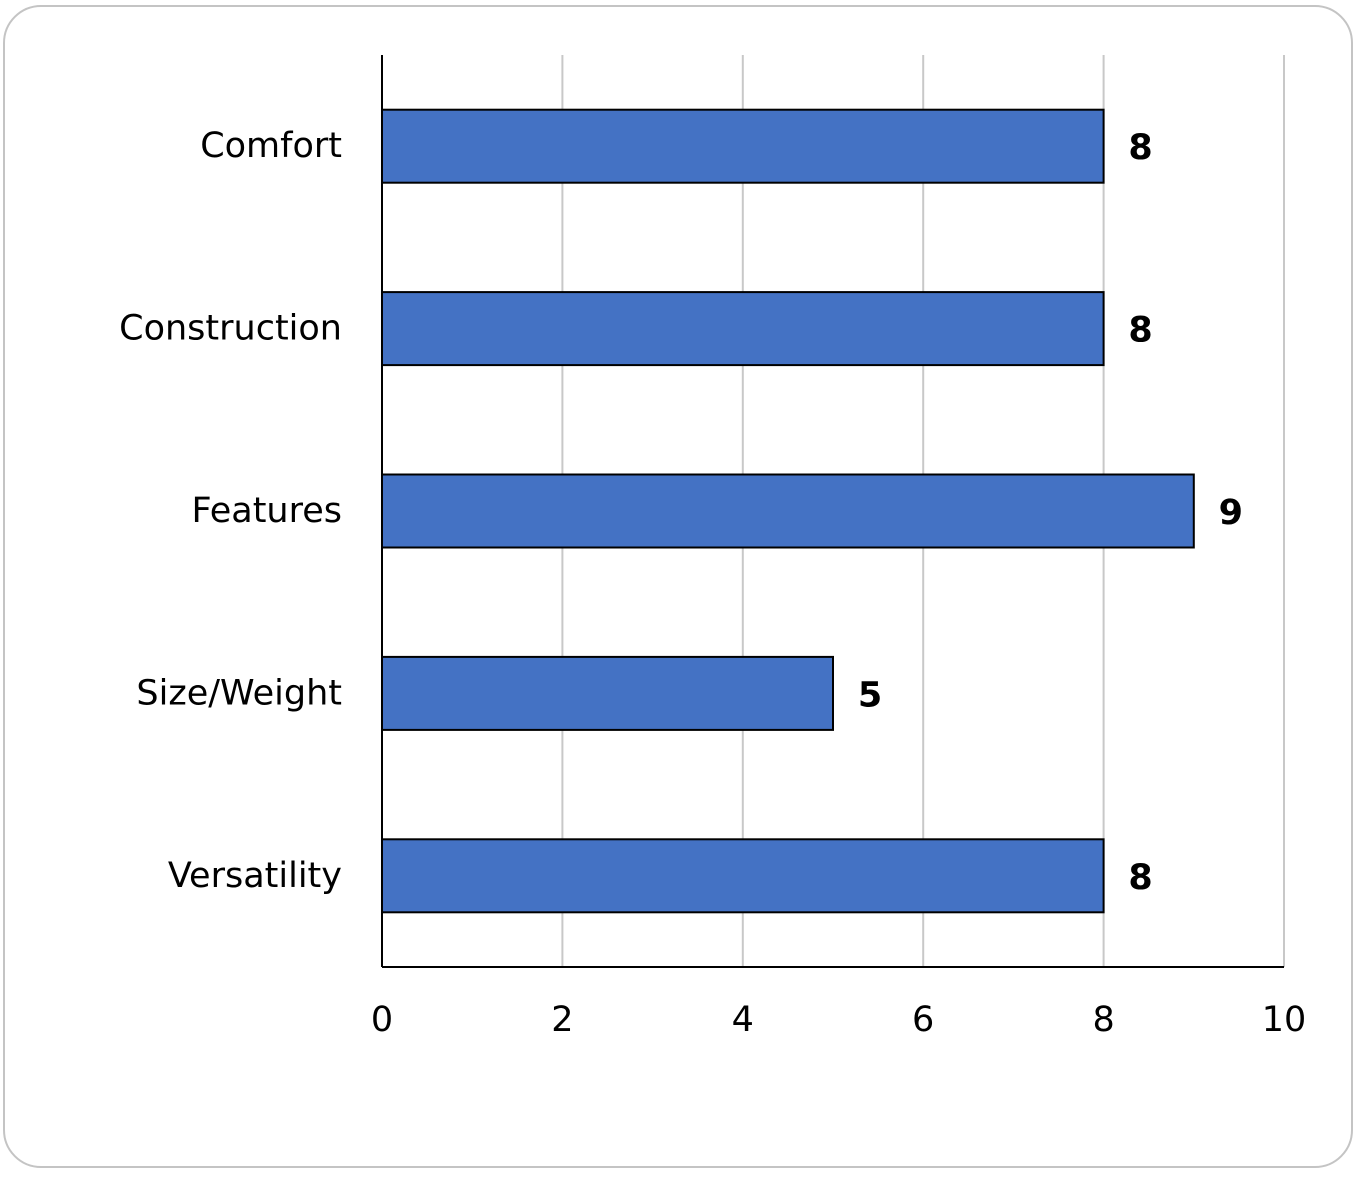 This screenshot has height=1177, width=1361. I want to click on data-label-construction: 8, so click(1140, 331).